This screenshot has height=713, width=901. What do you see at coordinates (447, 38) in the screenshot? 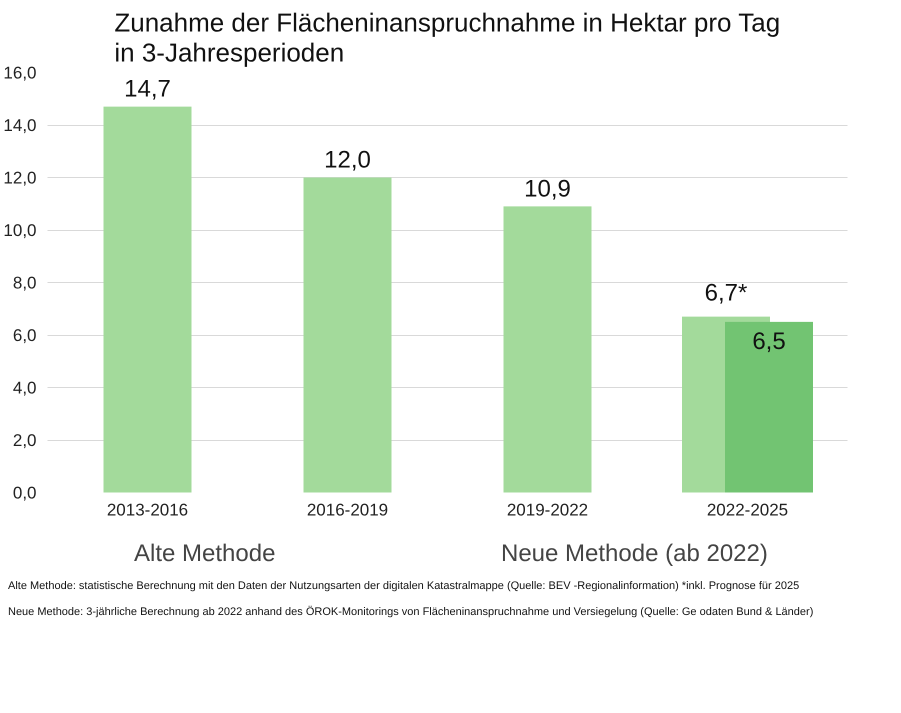
I see `chart-title: Zunahme der Flächeninanspruchnahme in Hektar pro Tag in 3-Jahresperioden` at bounding box center [447, 38].